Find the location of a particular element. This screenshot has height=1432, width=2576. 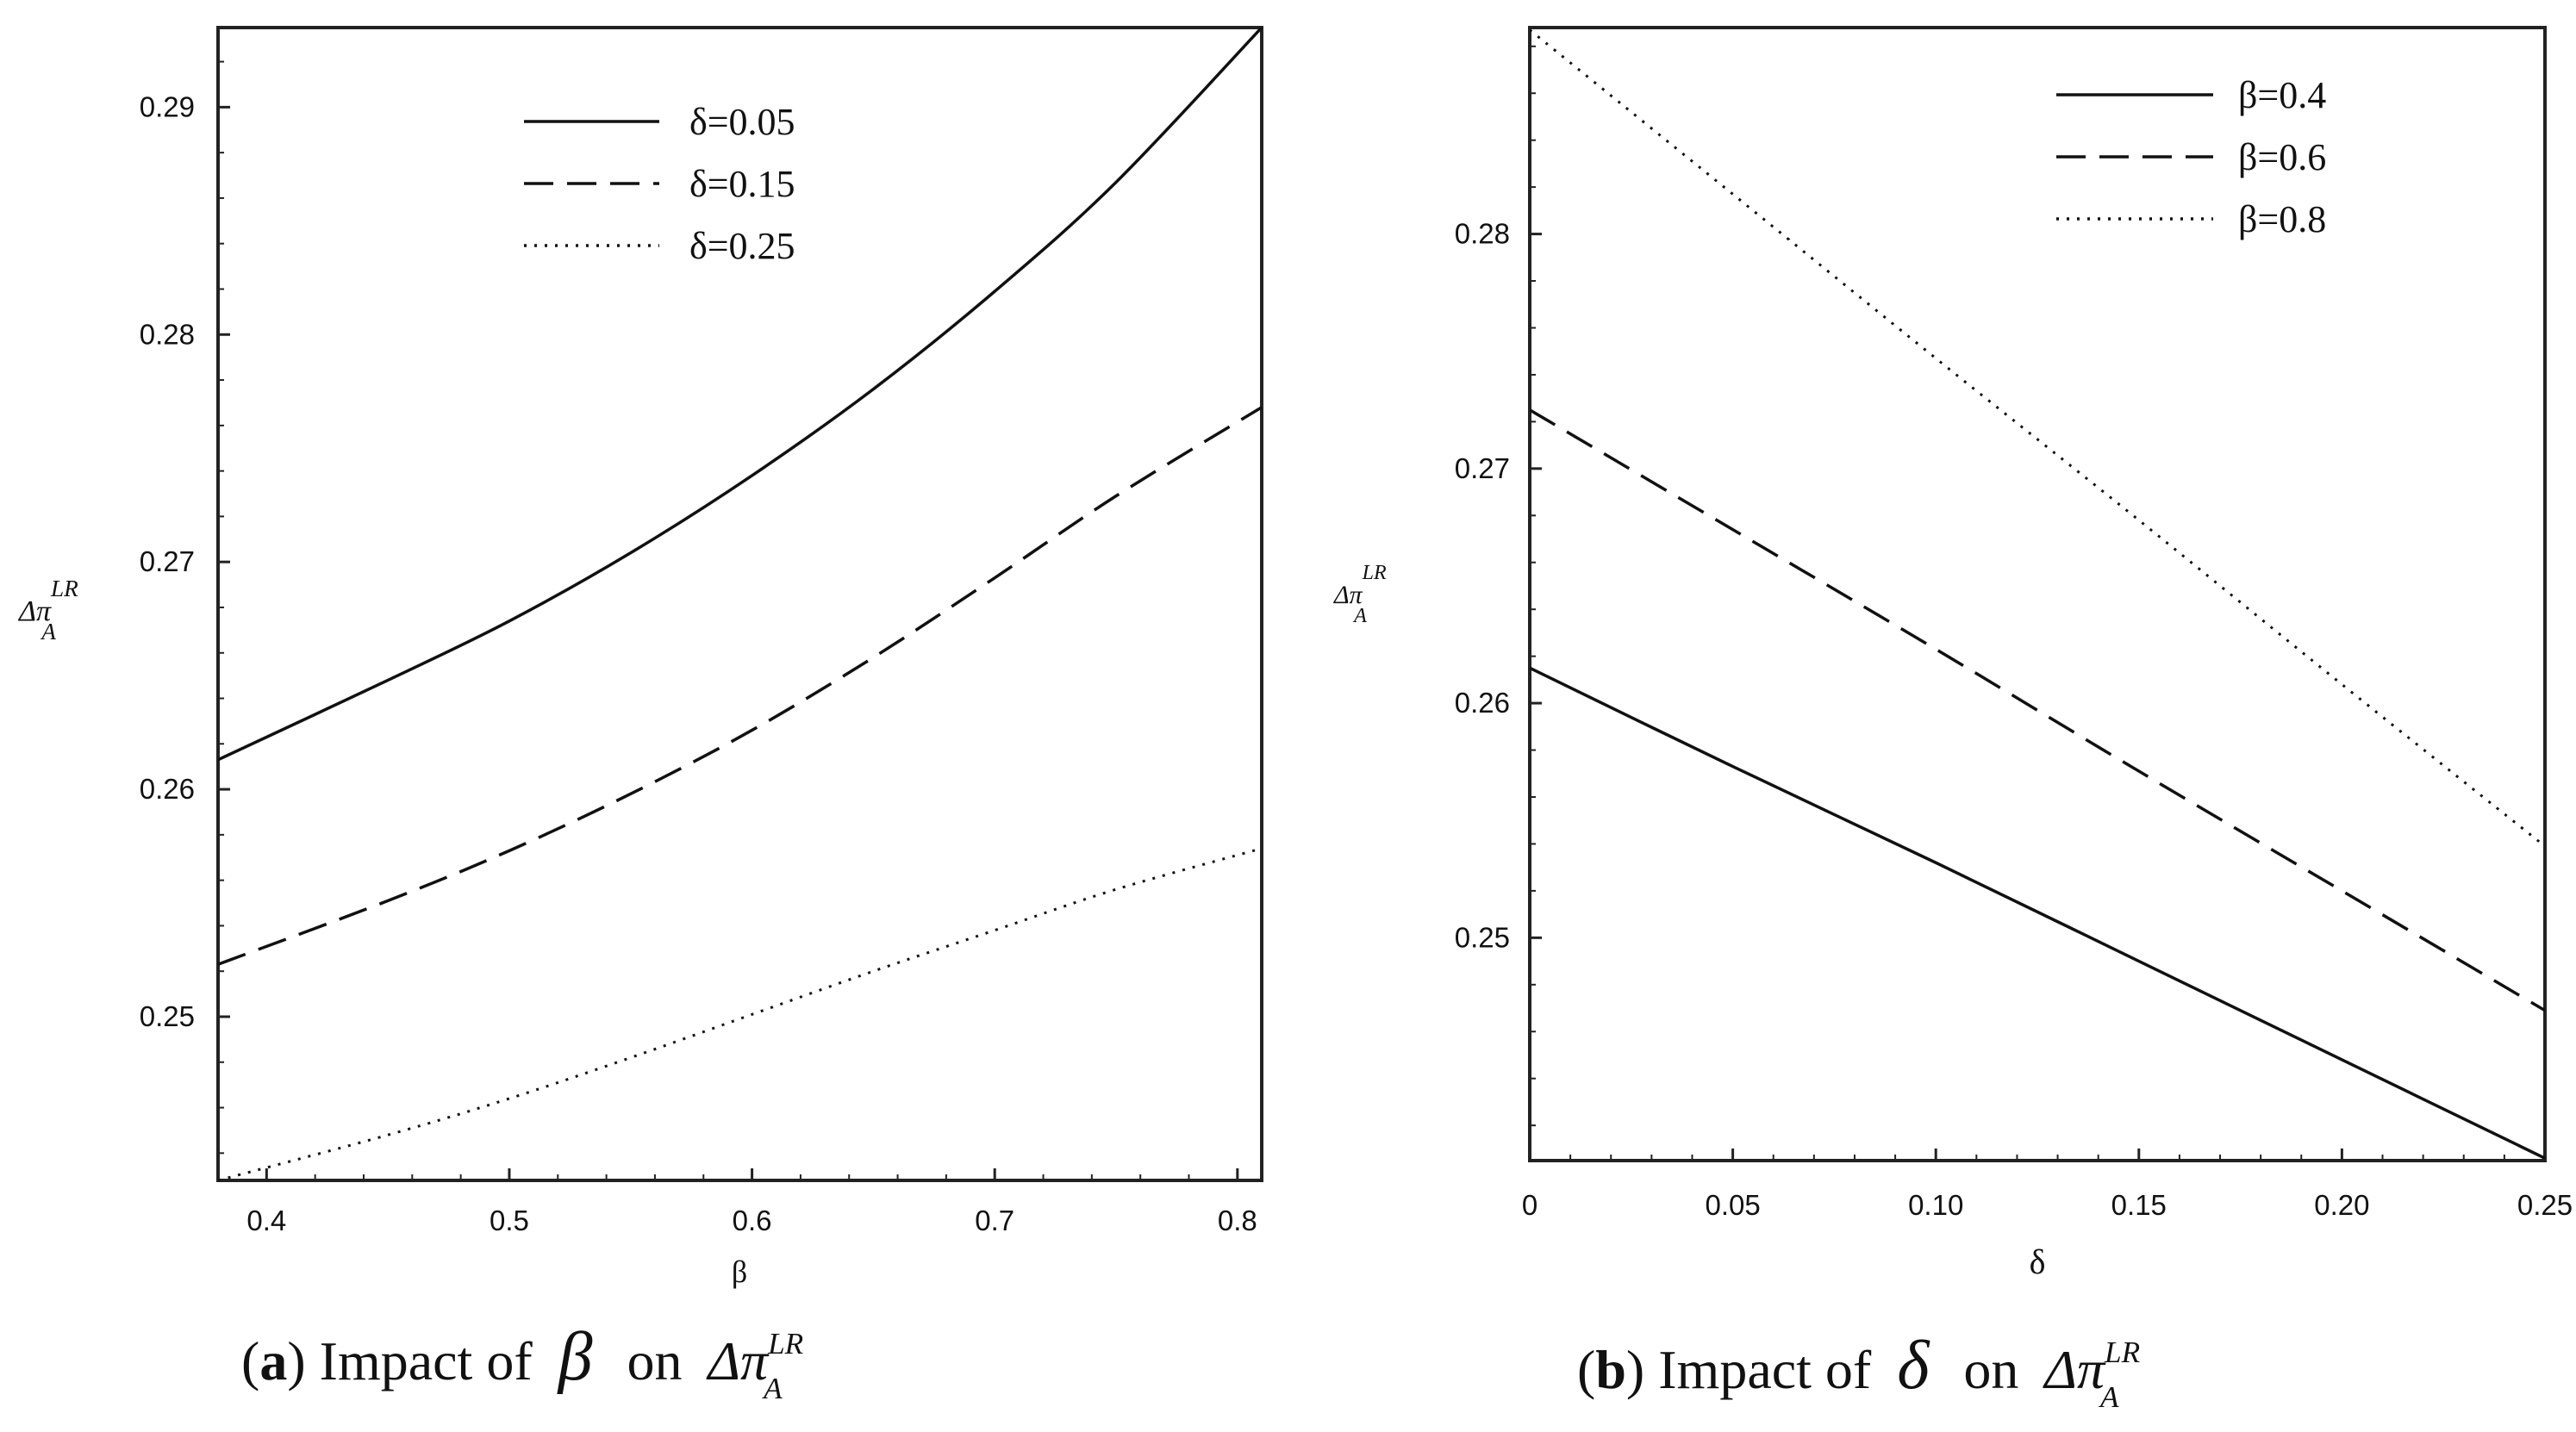

panel-a-y-tick-label: 0.25 is located at coordinates (167, 1016).